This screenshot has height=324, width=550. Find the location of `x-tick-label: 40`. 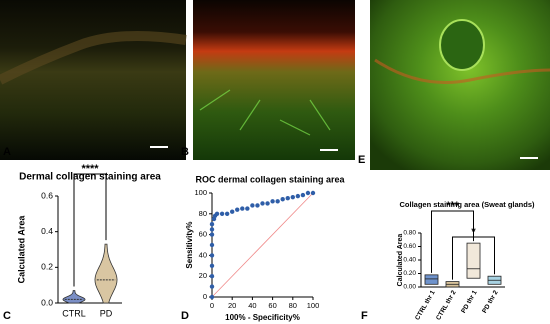

x-tick-label: 40 is located at coordinates (252, 305).